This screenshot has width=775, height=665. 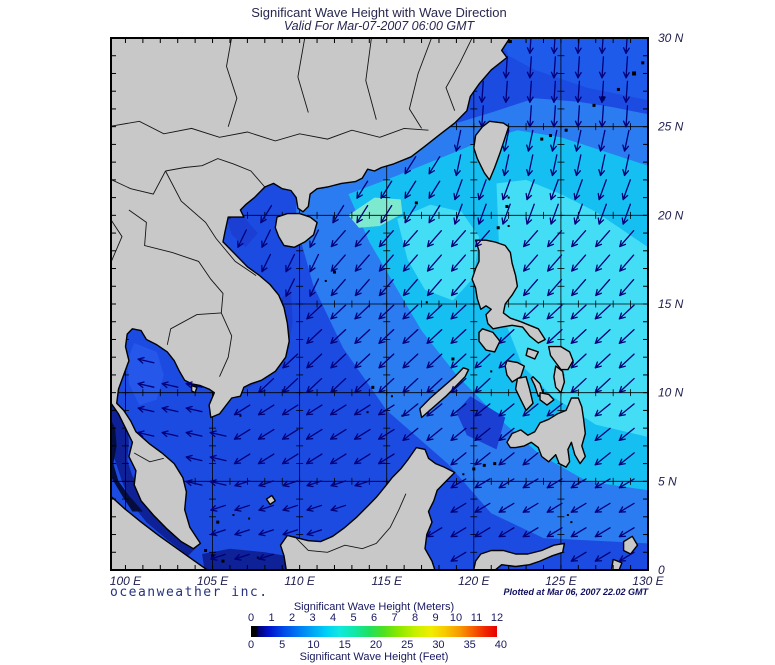 What do you see at coordinates (296, 230) in the screenshot?
I see `land-hainan` at bounding box center [296, 230].